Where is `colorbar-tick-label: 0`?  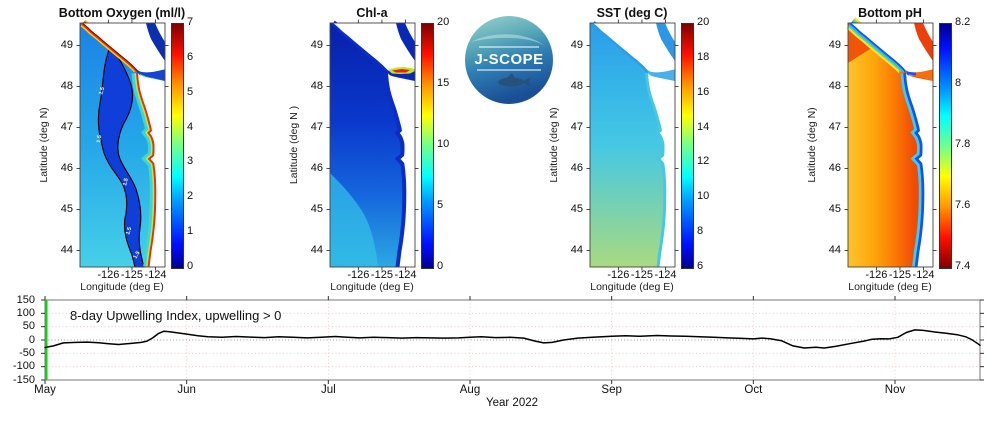
colorbar-tick-label: 0 is located at coordinates (190, 266).